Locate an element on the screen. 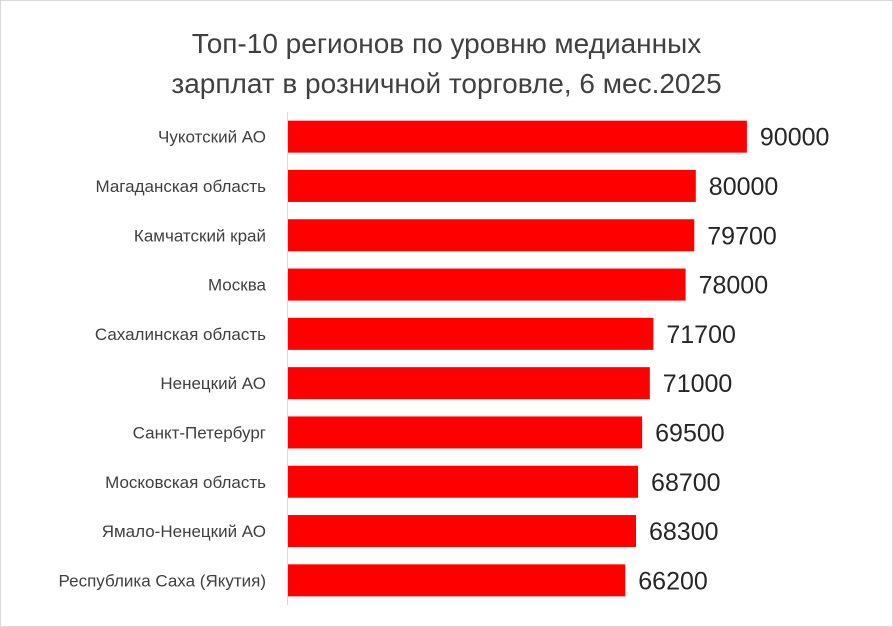 This screenshot has width=893, height=627. category-label: Санкт-Петербург is located at coordinates (199, 432).